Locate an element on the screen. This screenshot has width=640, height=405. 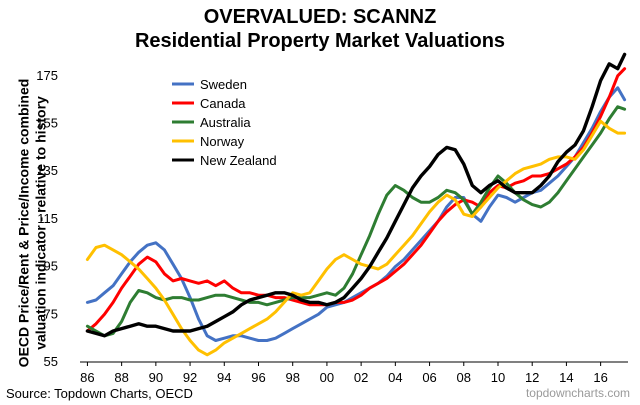
y-tick-label: 175 is located at coordinates (47, 75).